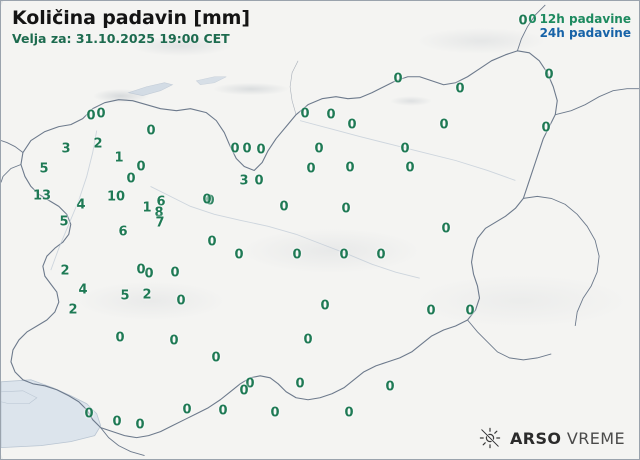 The height and width of the screenshot is (460, 640). What do you see at coordinates (150, 89) in the screenshot?
I see `lake-bled` at bounding box center [150, 89].